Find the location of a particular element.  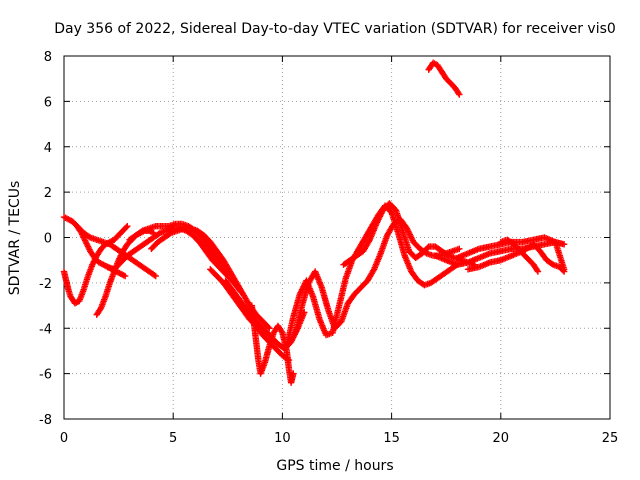

y-tick-label: -2 is located at coordinates (45, 284).